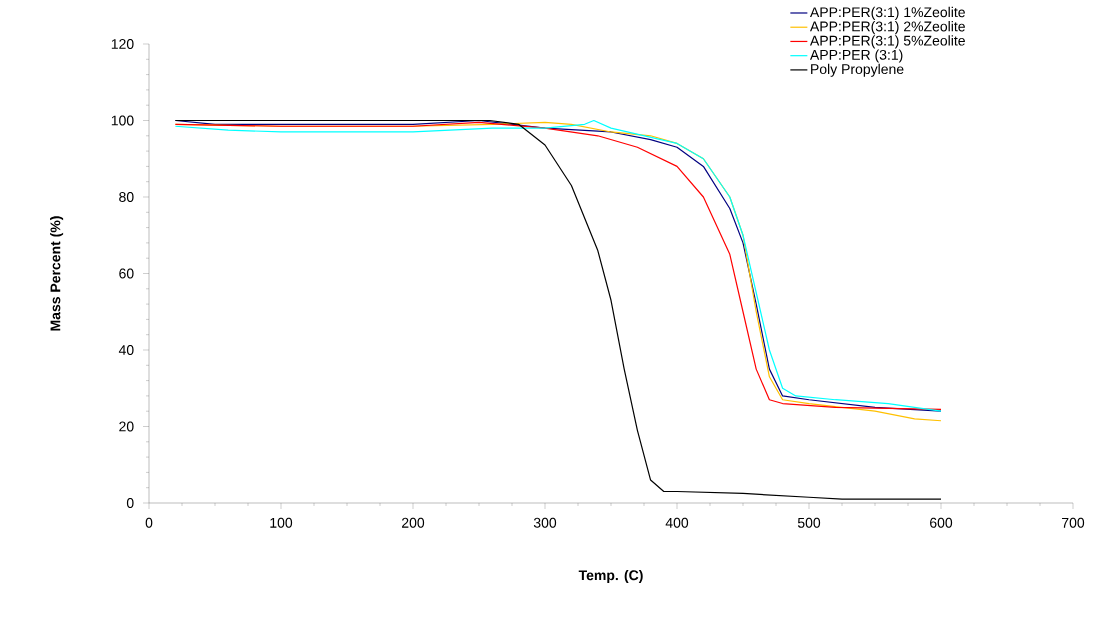  What do you see at coordinates (281, 522) in the screenshot?
I see `x-tick-label: 100` at bounding box center [281, 522].